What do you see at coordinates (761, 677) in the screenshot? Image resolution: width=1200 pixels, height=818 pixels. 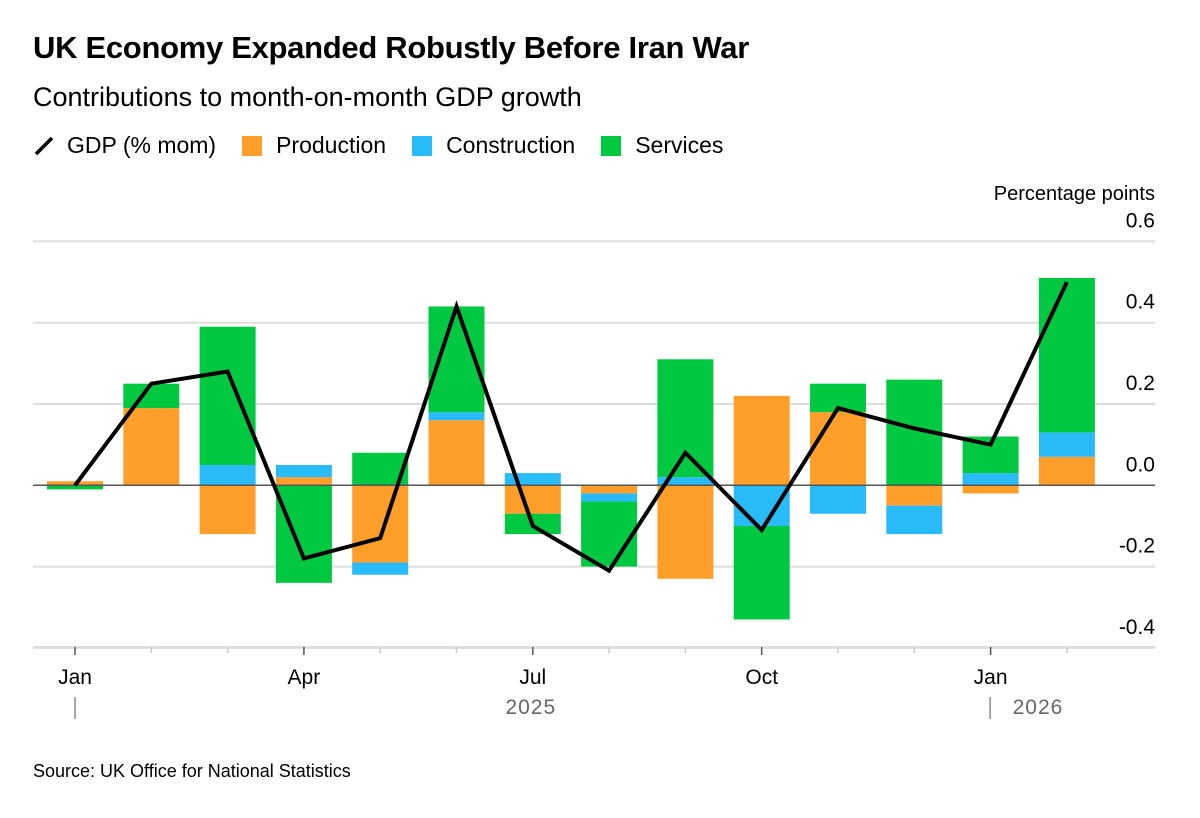 I see `x-tick-label: Oct` at bounding box center [761, 677].